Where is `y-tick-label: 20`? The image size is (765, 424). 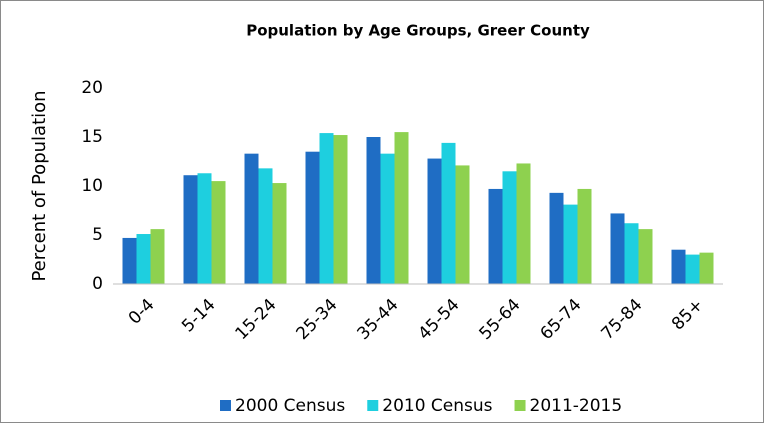
y-tick-label: 20 is located at coordinates (92, 88).